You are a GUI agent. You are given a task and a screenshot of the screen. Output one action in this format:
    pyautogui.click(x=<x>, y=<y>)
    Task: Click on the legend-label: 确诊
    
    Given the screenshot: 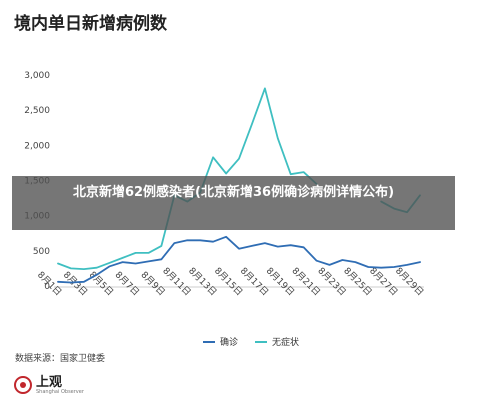 What is the action you would take?
    pyautogui.click(x=229, y=342)
    